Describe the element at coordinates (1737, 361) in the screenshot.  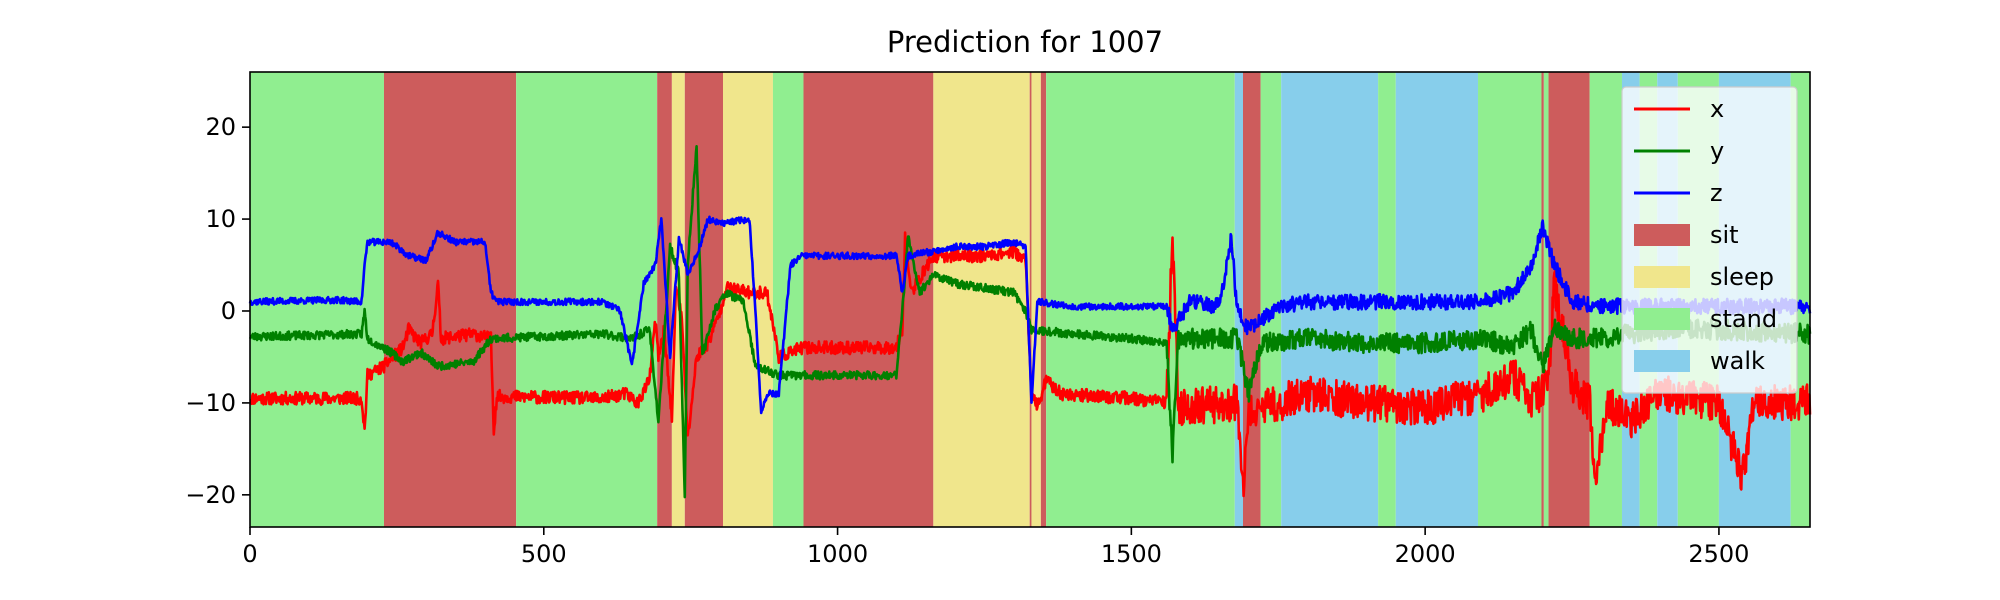
I see `legend-label-walk: walk` at that location.